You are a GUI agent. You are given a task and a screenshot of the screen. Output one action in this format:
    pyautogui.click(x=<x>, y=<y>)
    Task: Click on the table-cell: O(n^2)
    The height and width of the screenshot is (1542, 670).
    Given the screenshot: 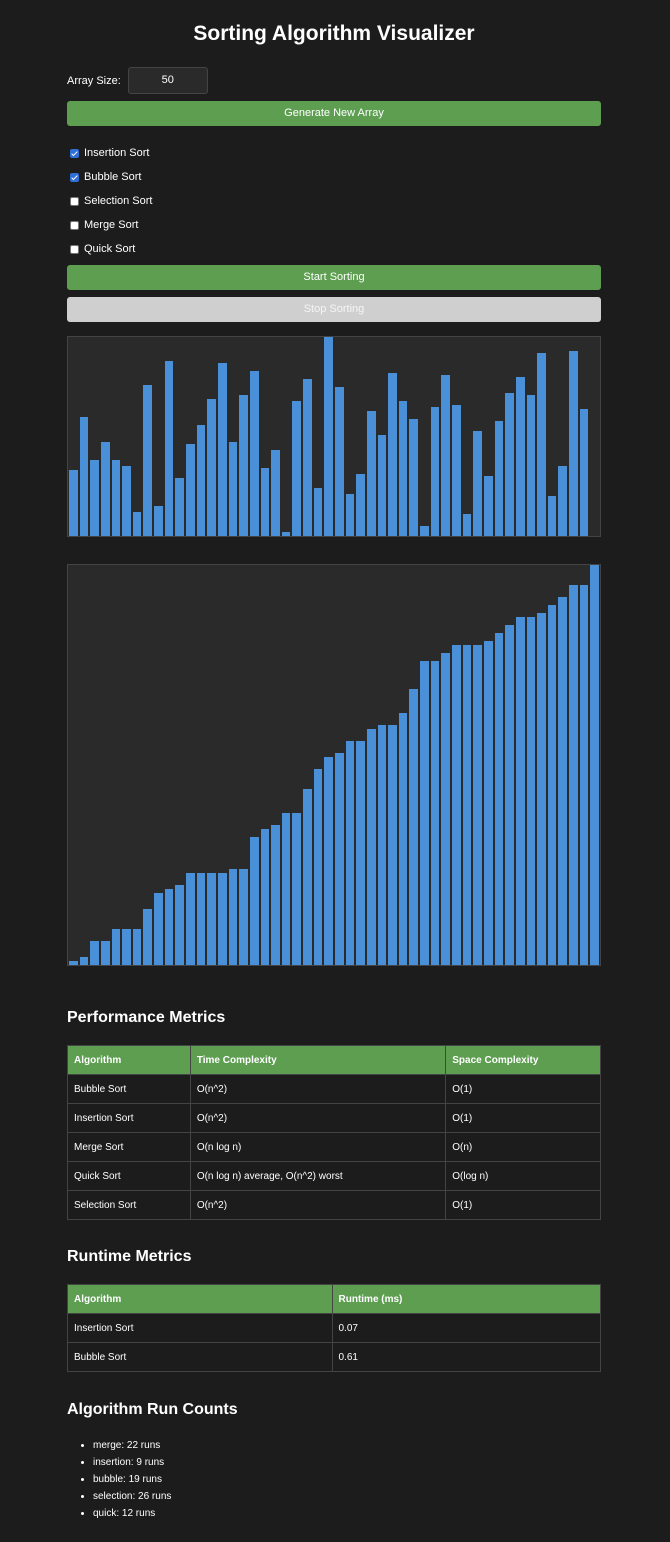 What is the action you would take?
    pyautogui.click(x=318, y=1205)
    